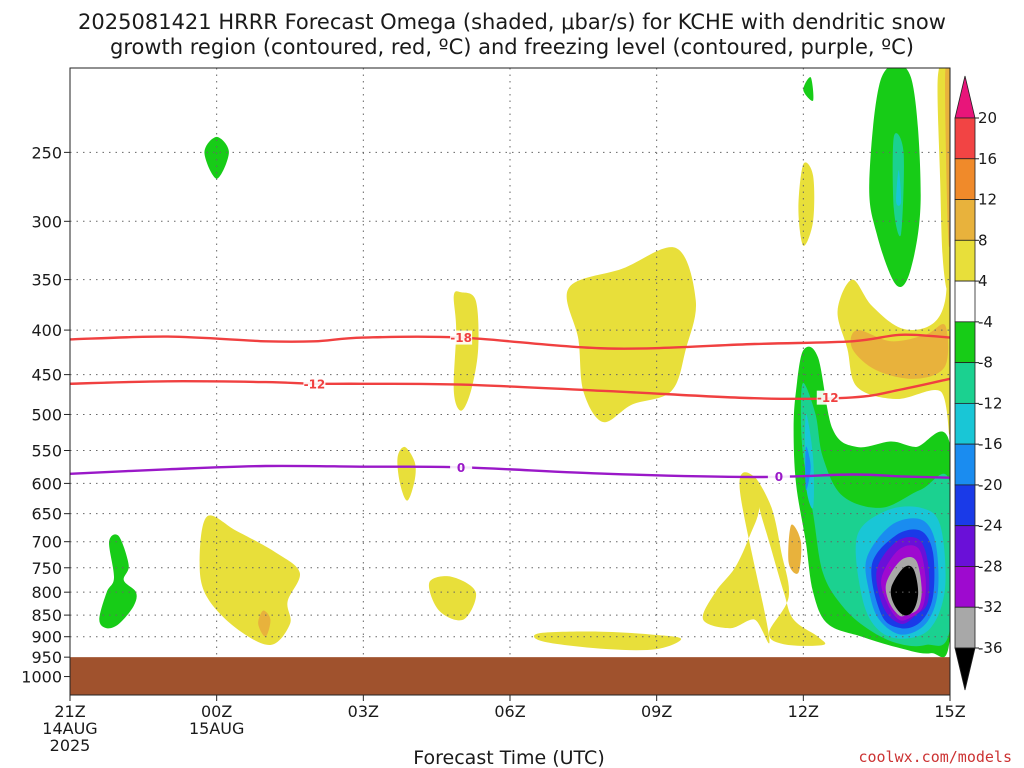  Describe the element at coordinates (990, 526) in the screenshot. I see `colorbar-label: -24` at that location.